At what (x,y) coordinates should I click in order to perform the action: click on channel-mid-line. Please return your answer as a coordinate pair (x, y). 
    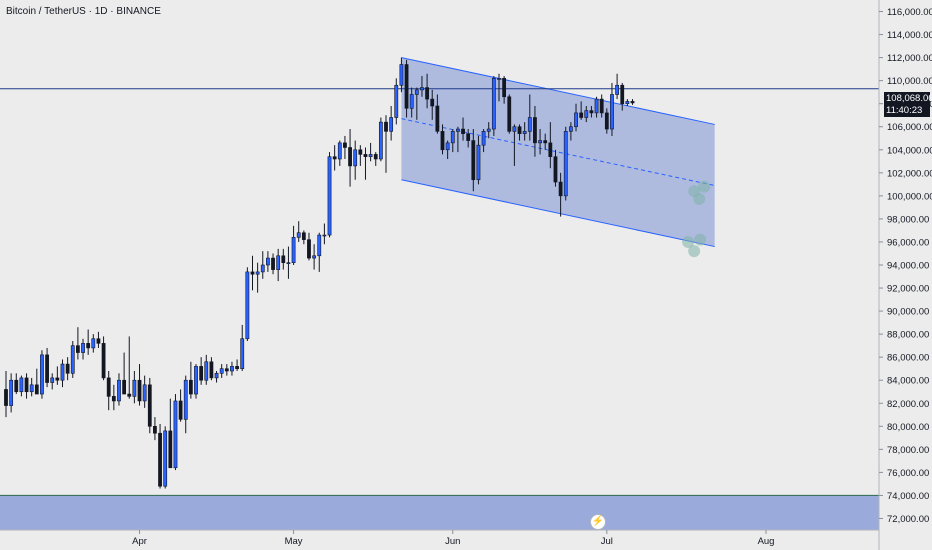
    Looking at the image, I should click on (558, 152).